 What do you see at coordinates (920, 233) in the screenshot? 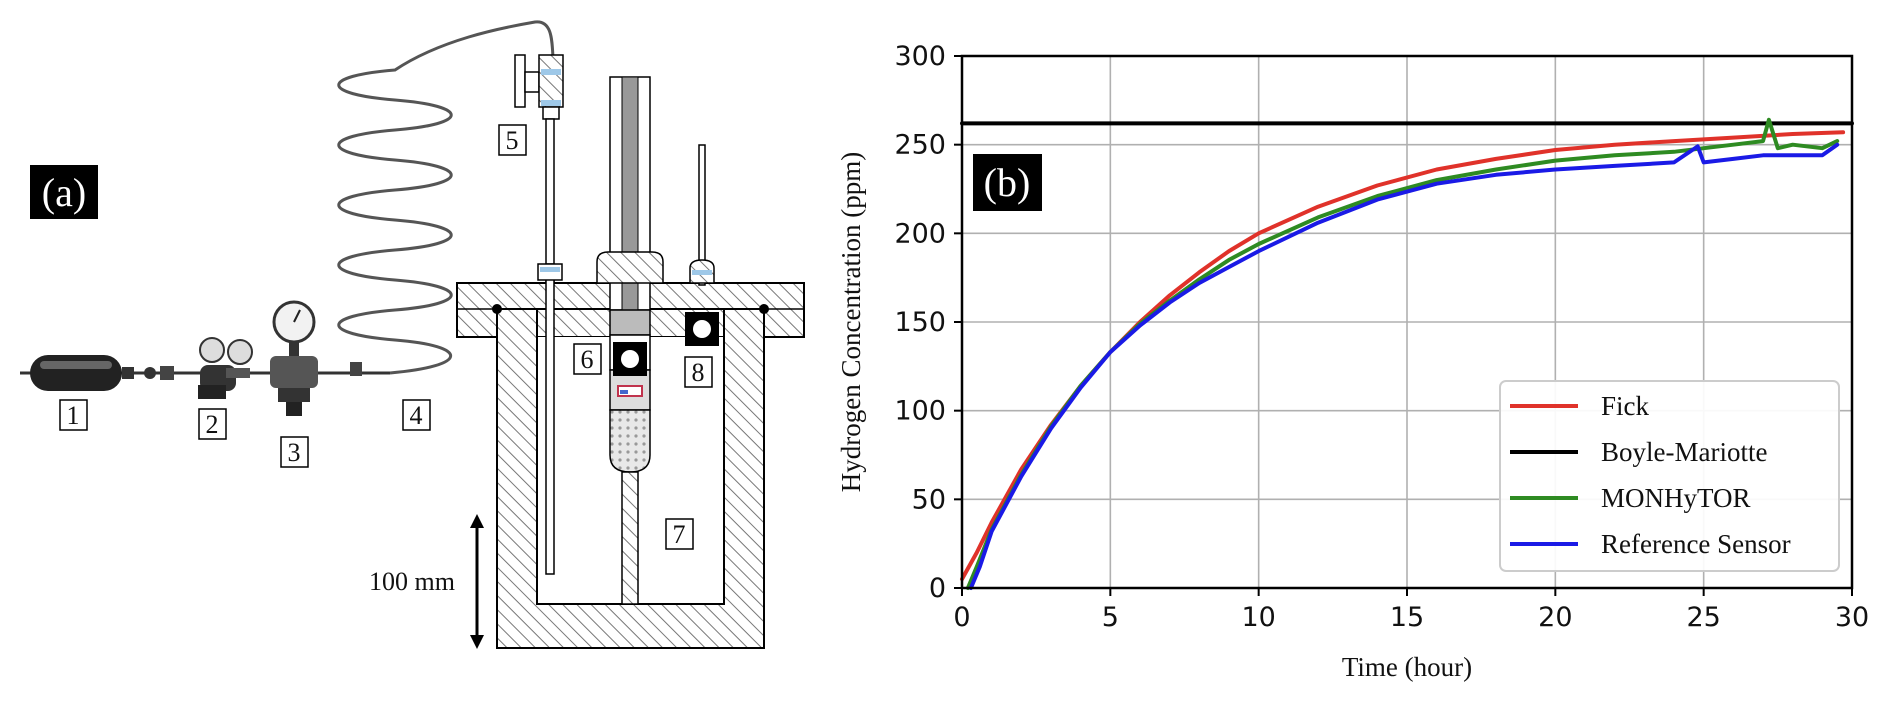
I see `y-tick-label: 200` at bounding box center [920, 233].